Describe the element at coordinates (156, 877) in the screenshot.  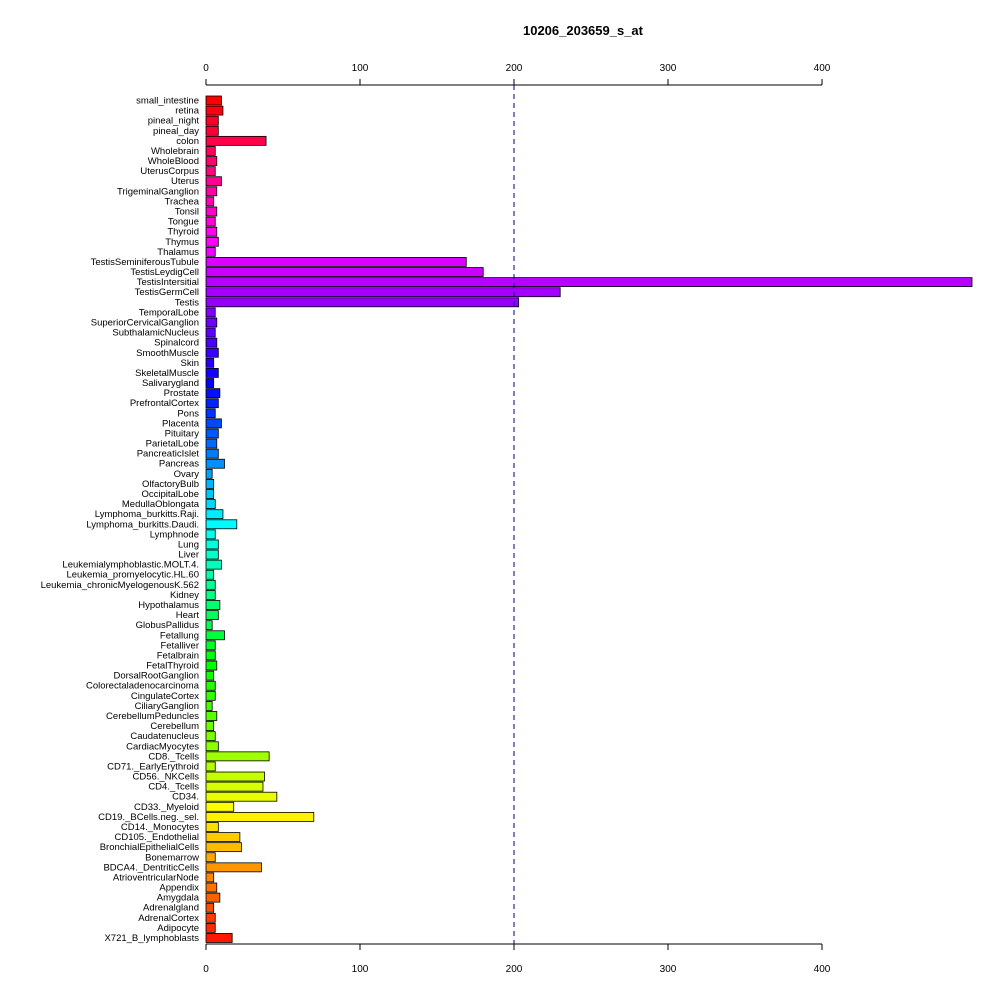
I see `category-label: AtrioventricularNode` at that location.